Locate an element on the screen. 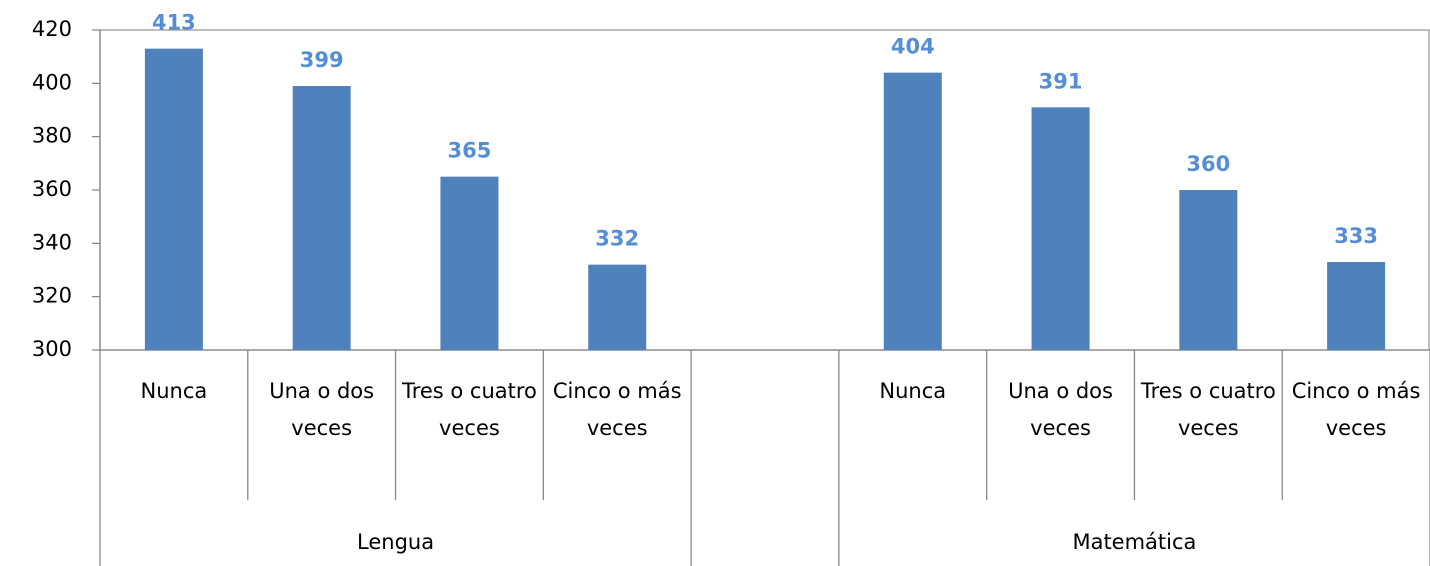 The width and height of the screenshot is (1430, 566). value-label: 360 is located at coordinates (1208, 164).